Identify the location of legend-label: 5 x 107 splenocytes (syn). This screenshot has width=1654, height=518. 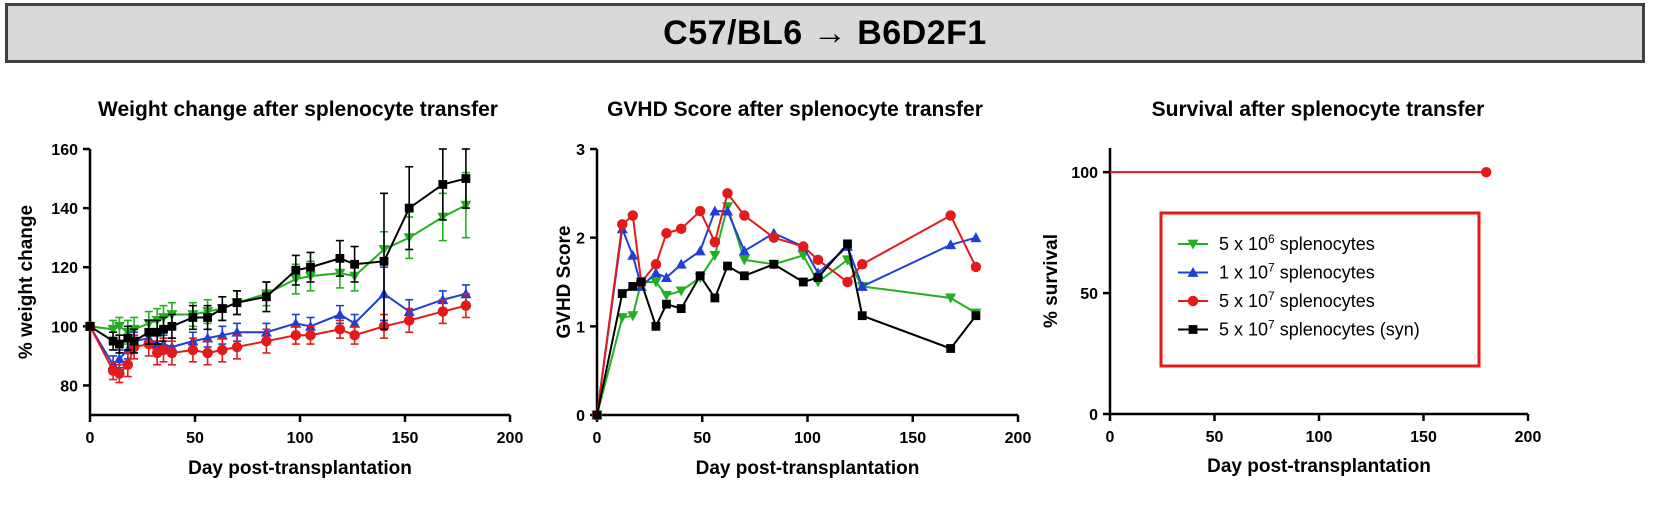
(1319, 329).